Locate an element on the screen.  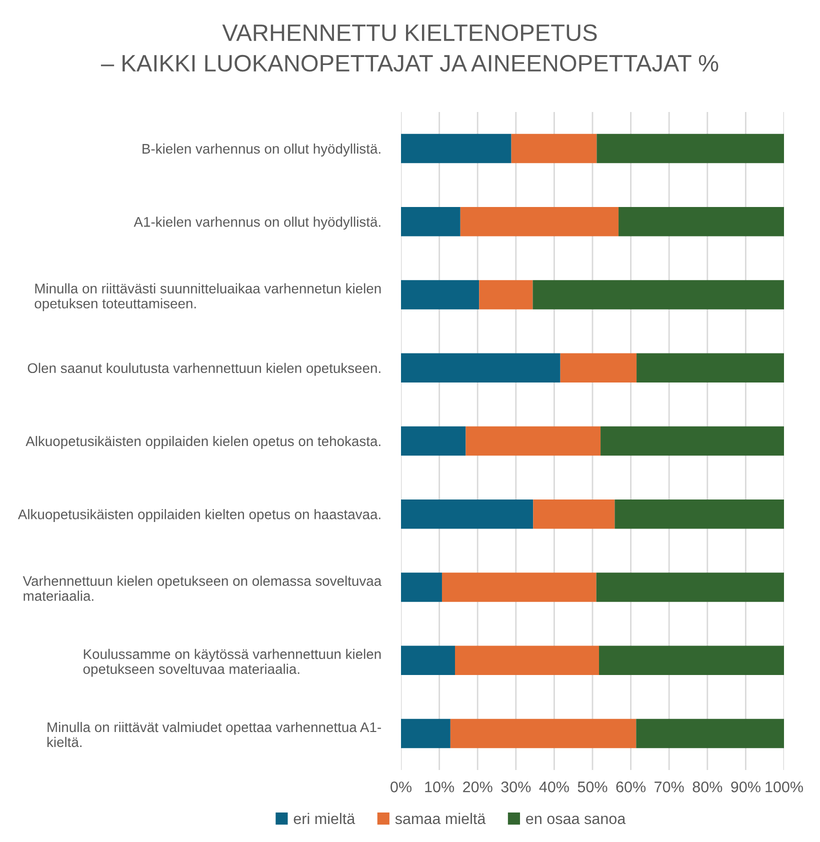
y-tick-label: Koulussamme on käytössä varhennettuun kielen opetukseen soveltuvaa materiaalia. is located at coordinates (232, 662).